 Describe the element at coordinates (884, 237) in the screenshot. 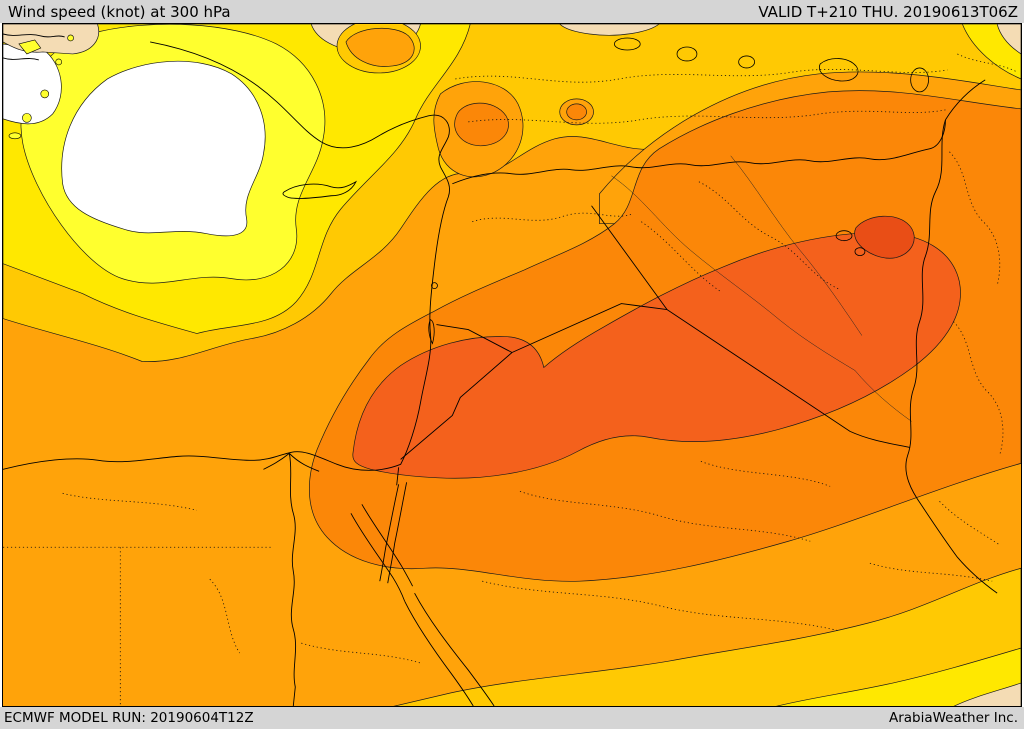

I see `contour-fill-red-core-spot` at that location.